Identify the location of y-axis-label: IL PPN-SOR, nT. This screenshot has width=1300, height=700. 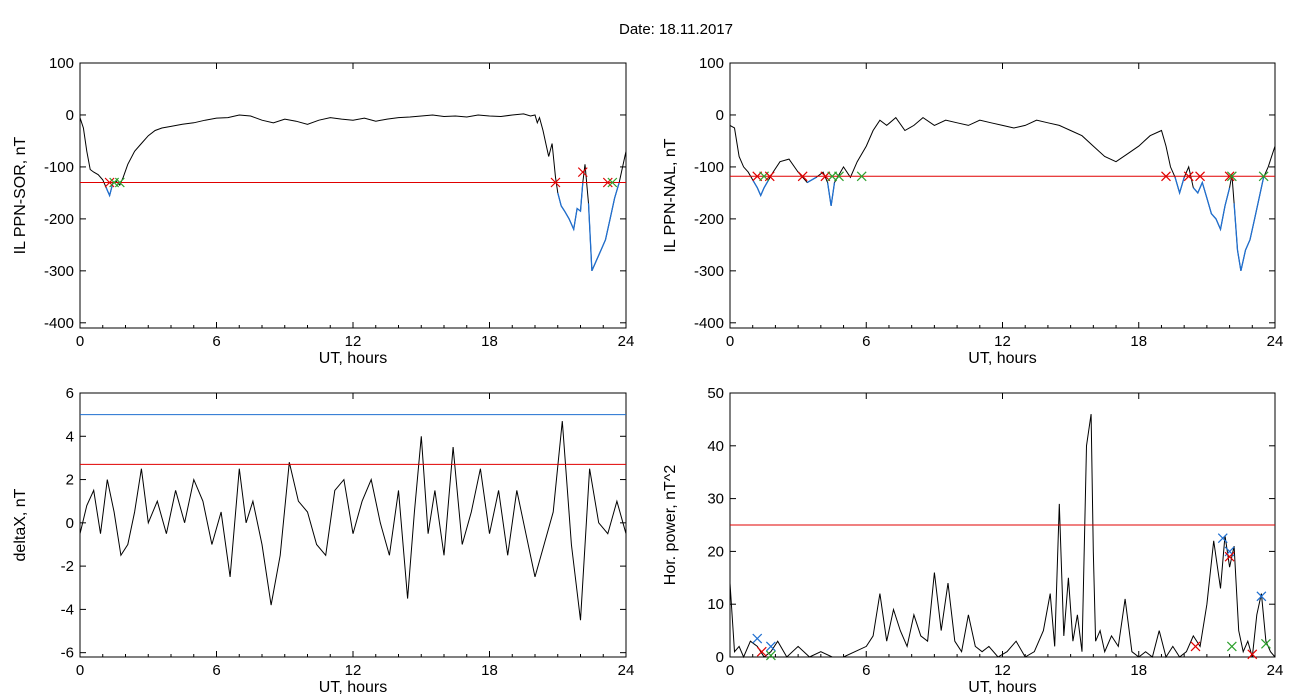
(20, 195).